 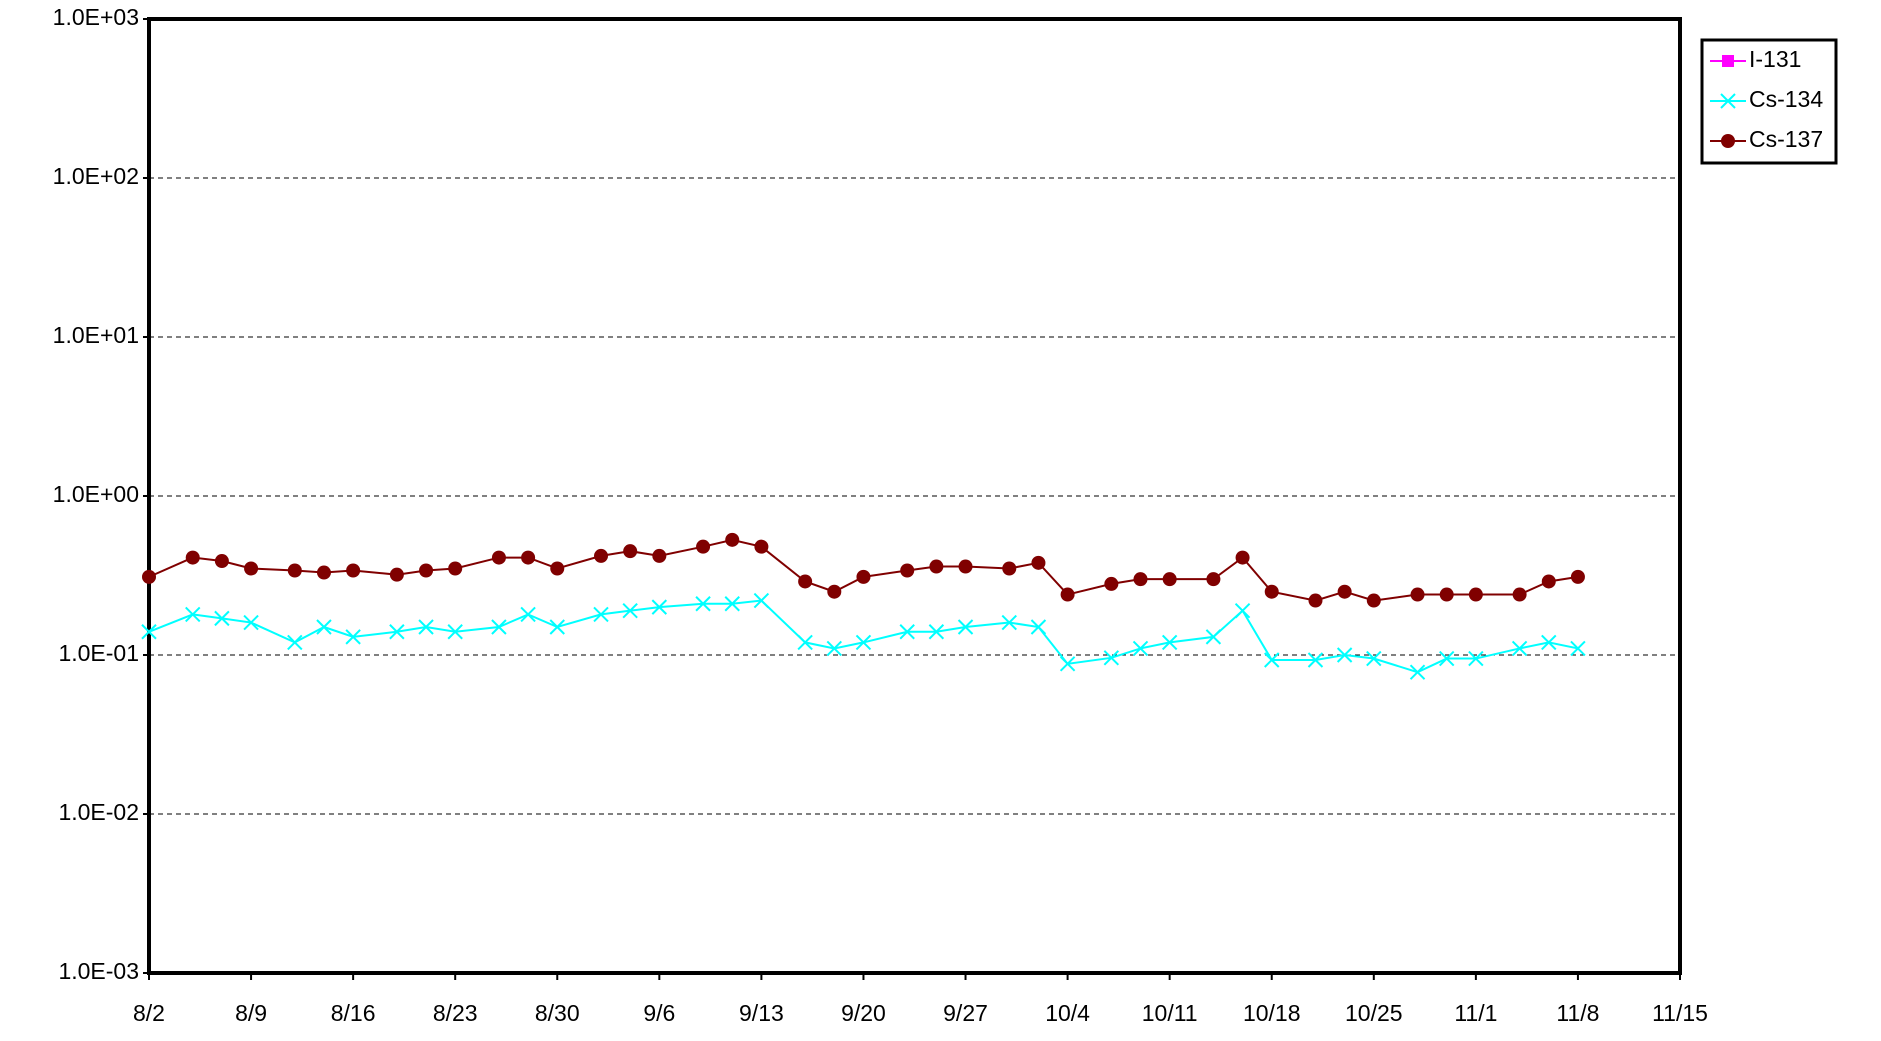 I want to click on x-tick-label: 10/4, so click(x=1067, y=1013).